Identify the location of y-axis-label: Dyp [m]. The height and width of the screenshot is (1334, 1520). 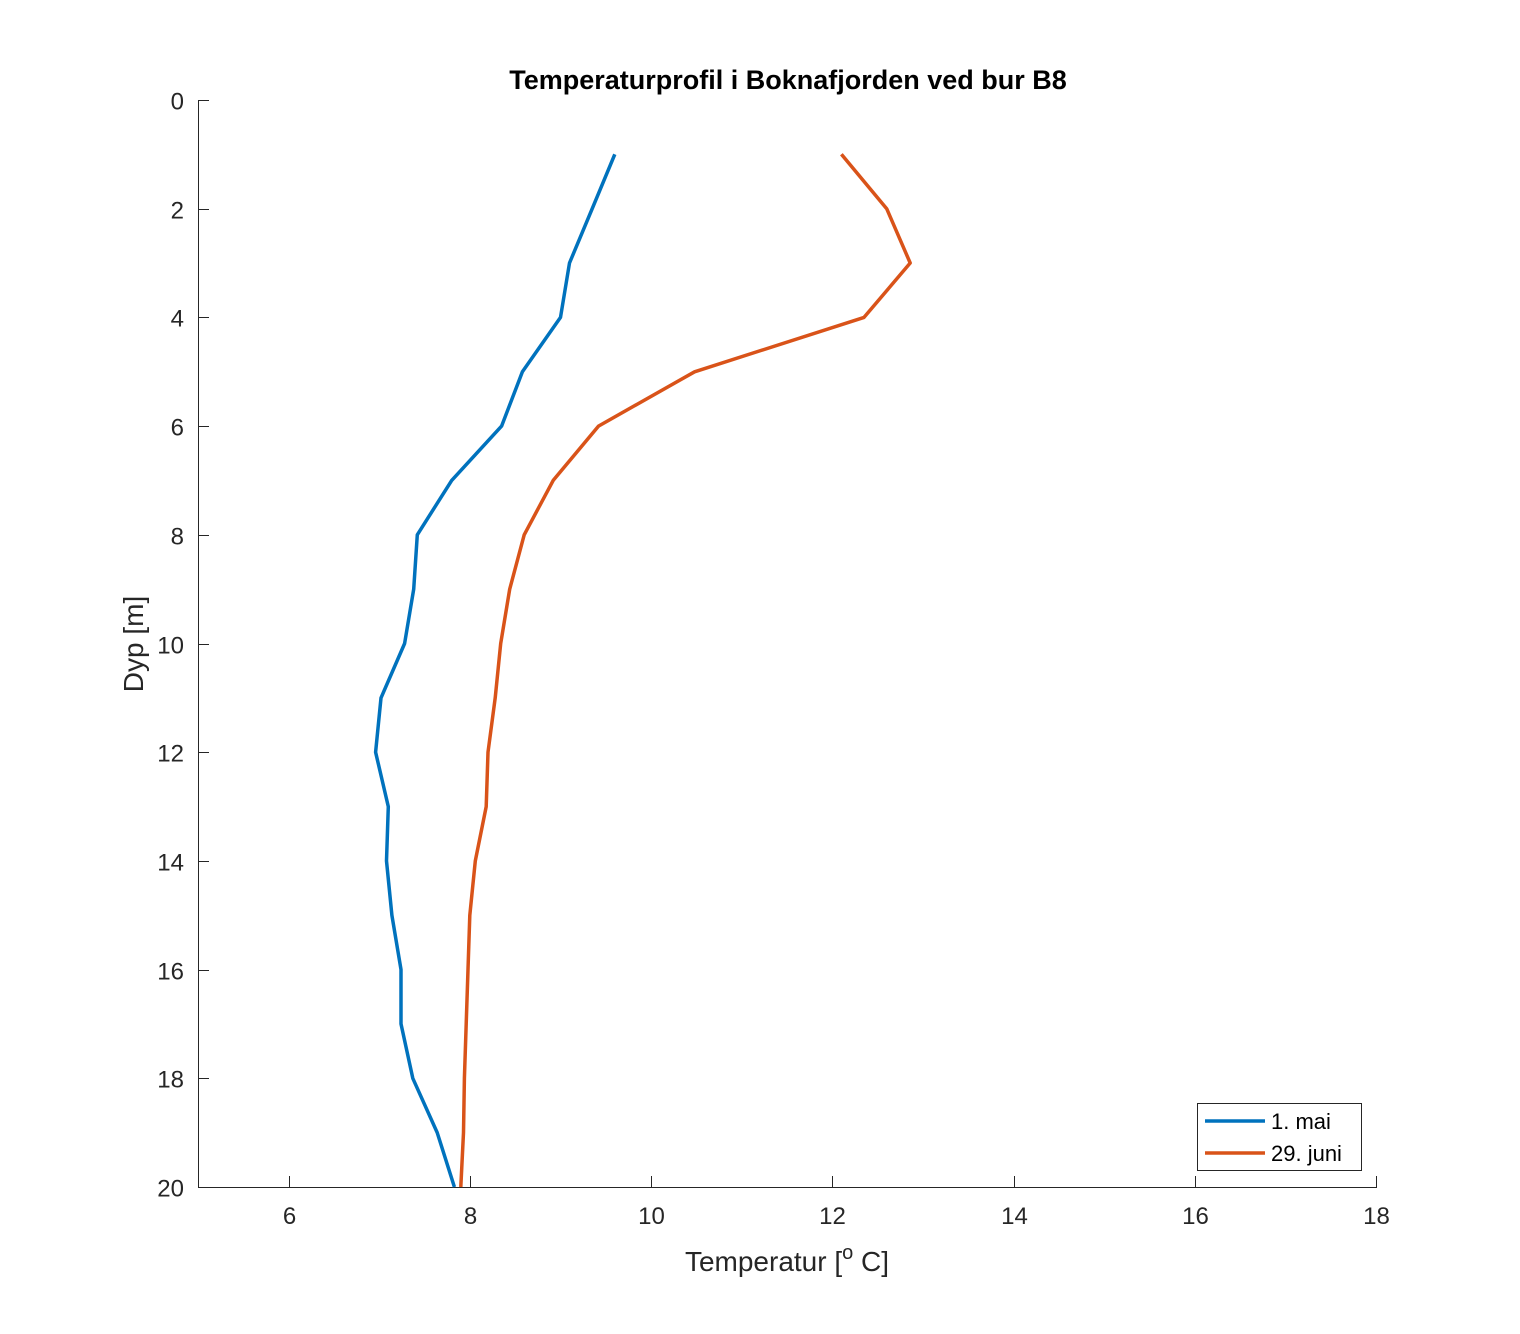
(133, 644).